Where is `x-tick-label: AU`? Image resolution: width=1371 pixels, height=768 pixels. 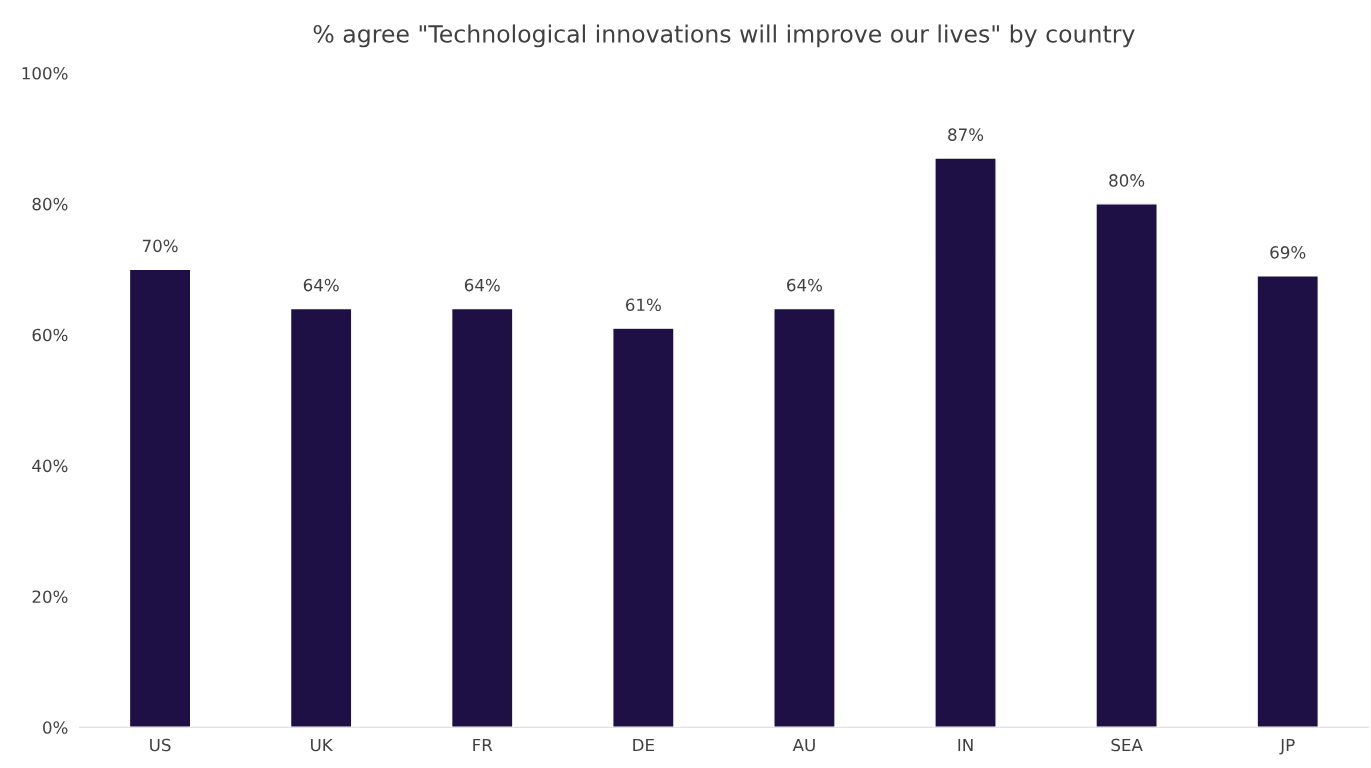 x-tick-label: AU is located at coordinates (803, 745).